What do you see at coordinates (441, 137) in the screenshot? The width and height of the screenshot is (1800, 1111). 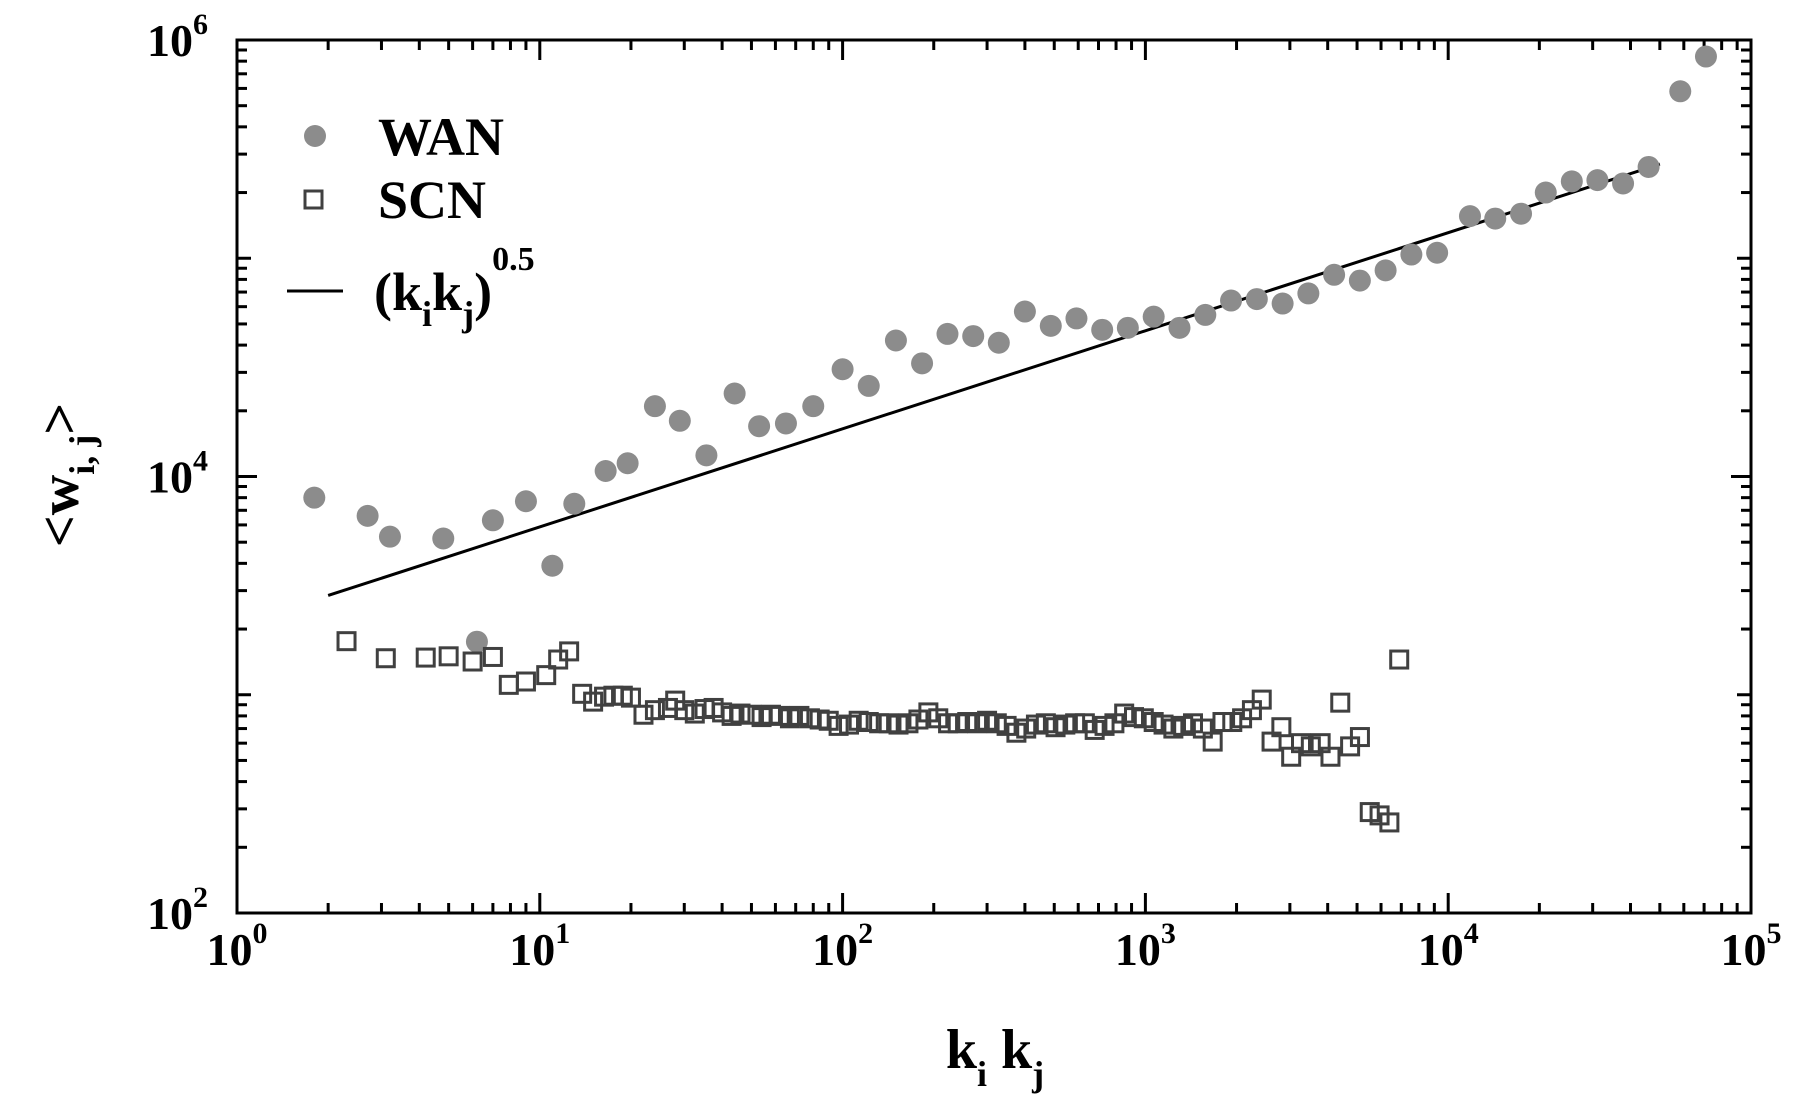 I see `legend-wan-label: WAN` at bounding box center [441, 137].